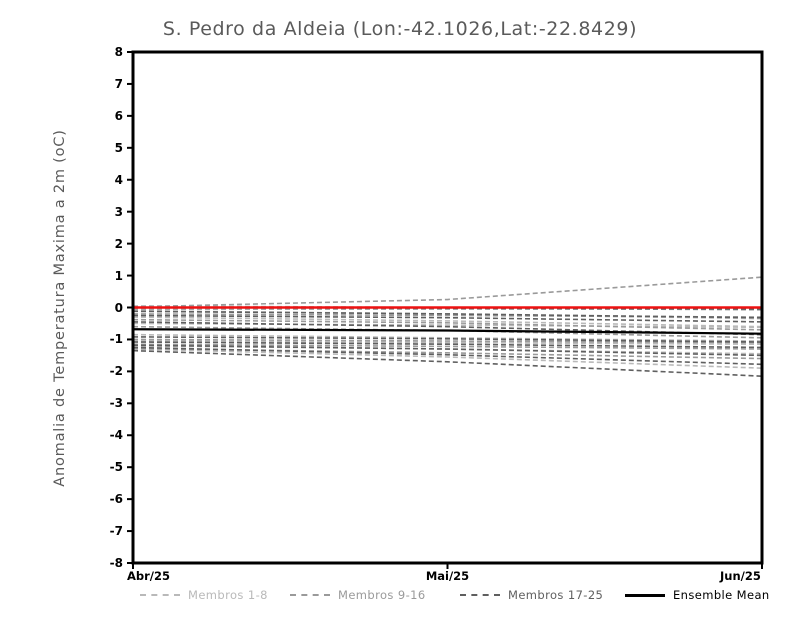 This screenshot has width=800, height=618. What do you see at coordinates (118, 211) in the screenshot?
I see `y-tick-label: 3` at bounding box center [118, 211].